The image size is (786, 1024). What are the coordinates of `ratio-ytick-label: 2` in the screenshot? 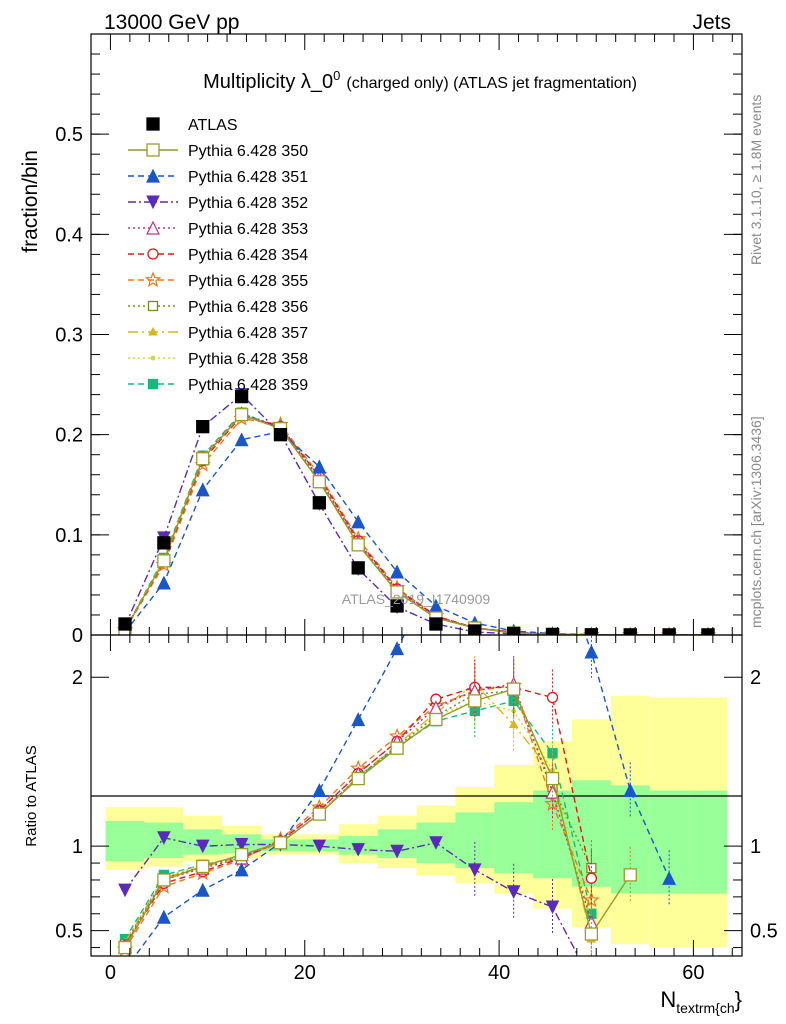 It's located at (77, 678).